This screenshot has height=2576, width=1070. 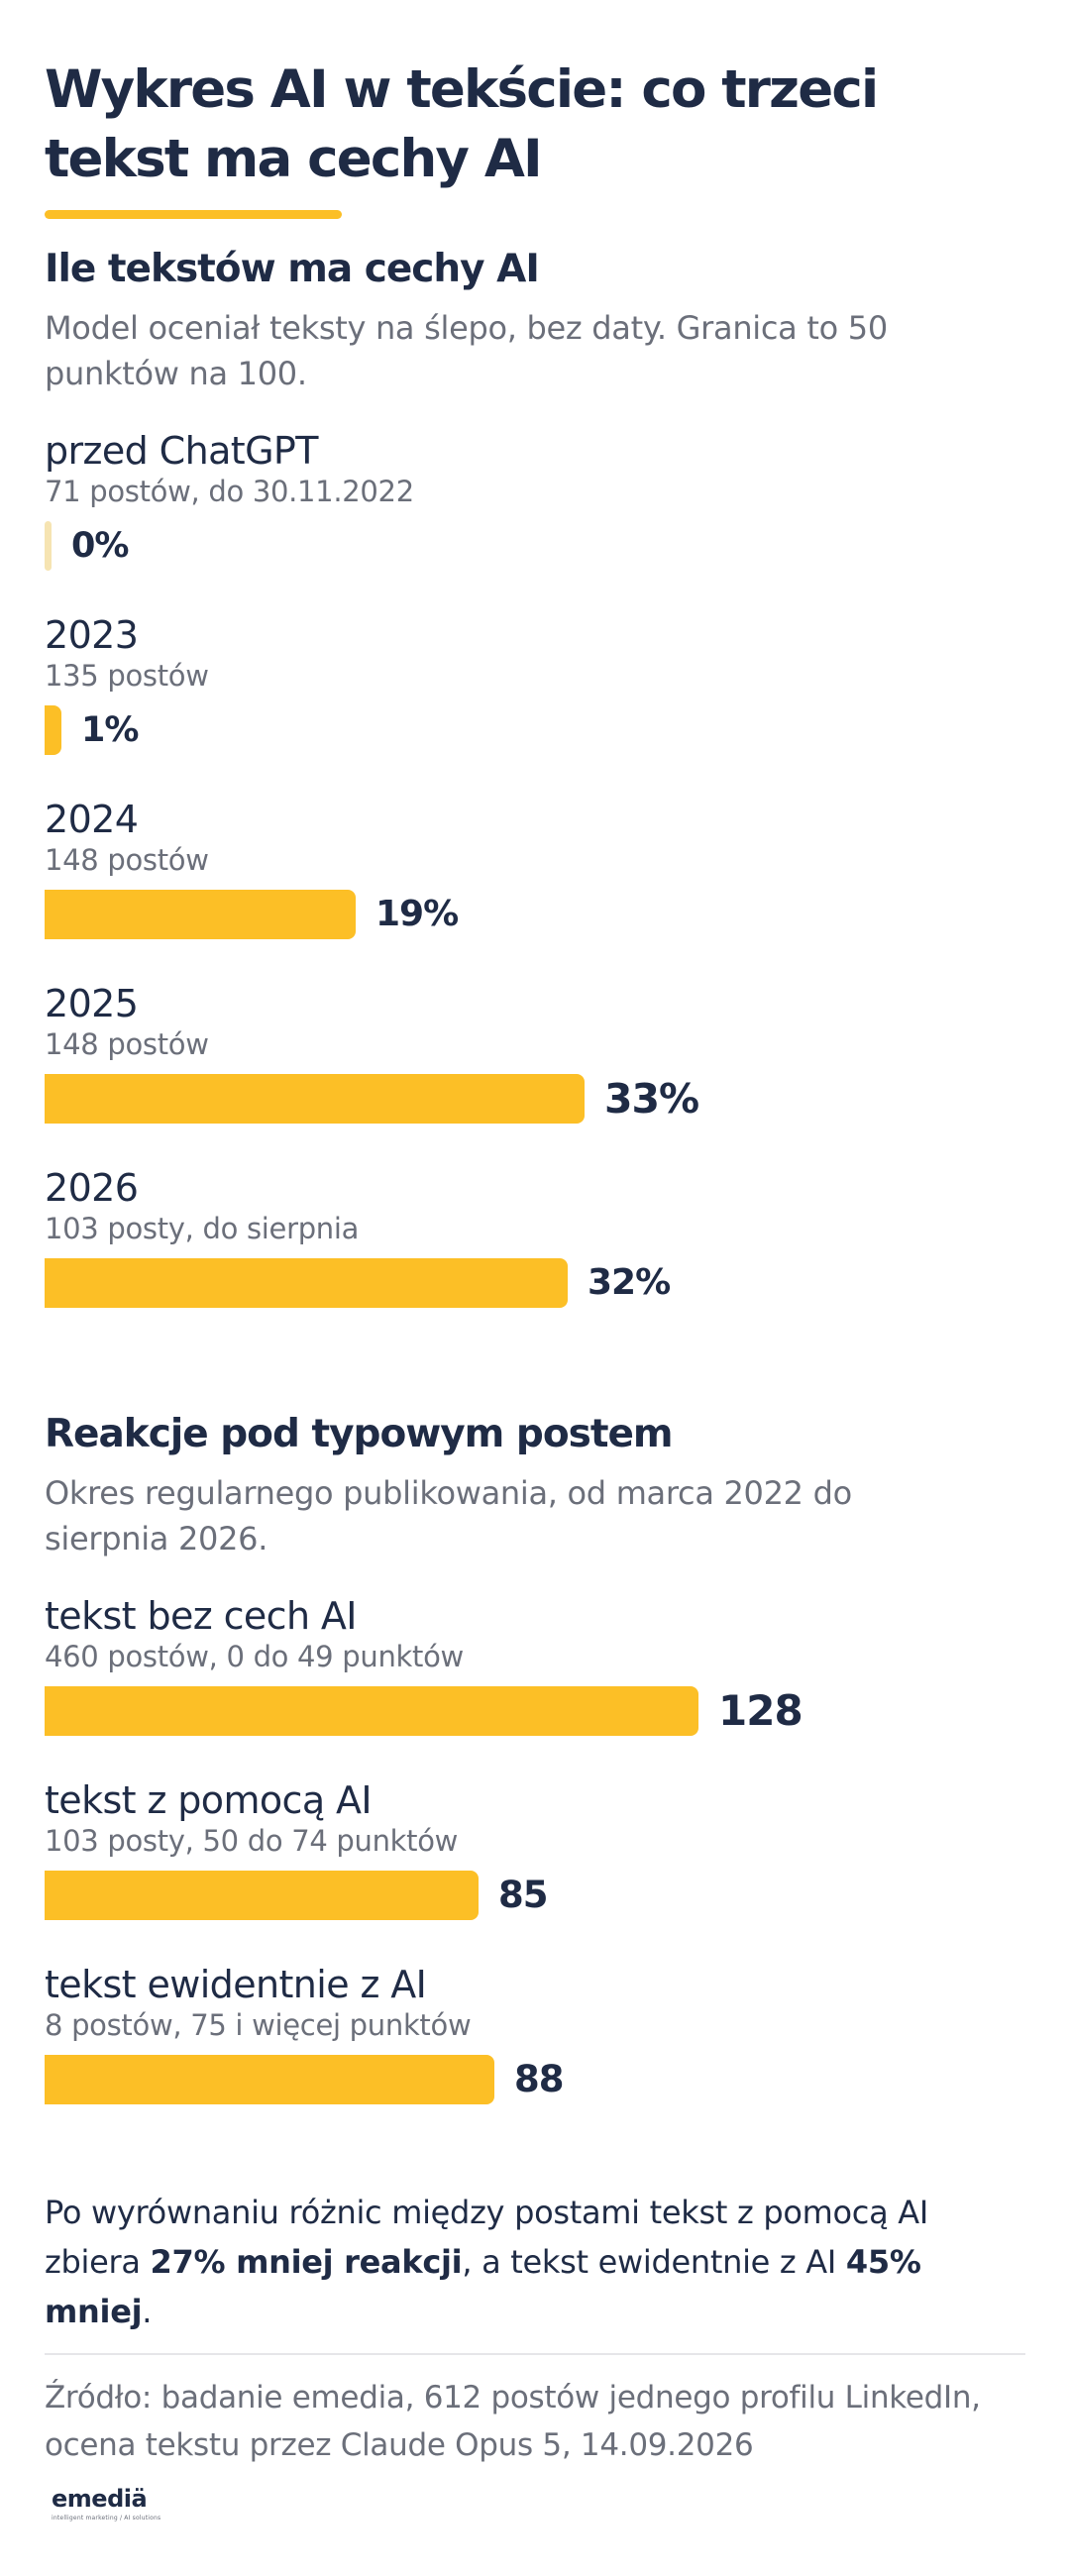 What do you see at coordinates (359, 1434) in the screenshot?
I see `chart-2-title: Reakcje pod typowym postem` at bounding box center [359, 1434].